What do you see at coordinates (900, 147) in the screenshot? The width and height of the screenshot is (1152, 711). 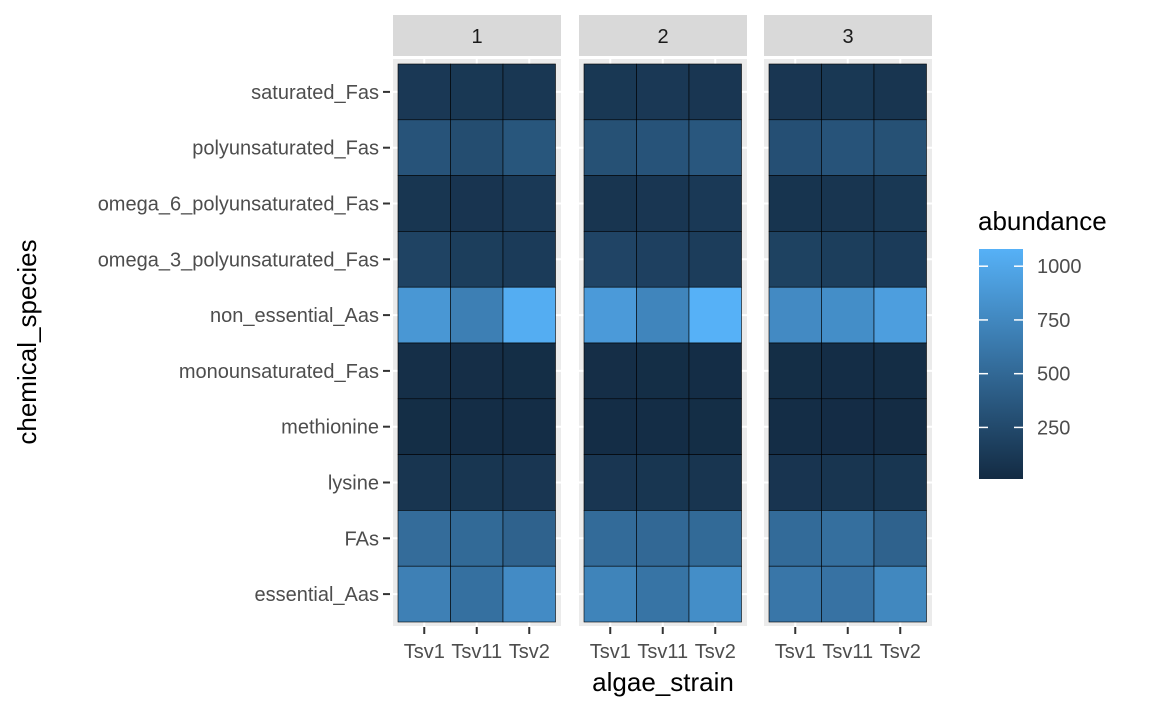 I see `heatmap-tile: polyunsaturated_Fas / Tsv2 (3): 310` at bounding box center [900, 147].